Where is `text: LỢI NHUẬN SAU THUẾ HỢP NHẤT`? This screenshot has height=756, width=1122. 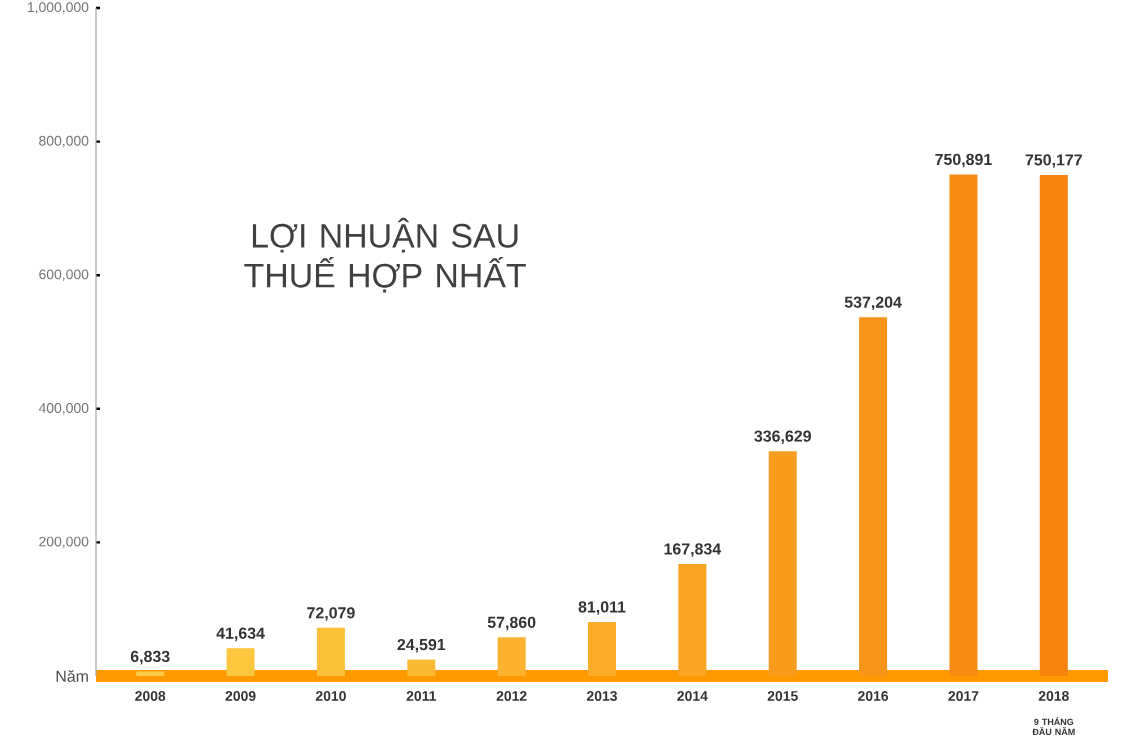
text: LỢI NHUẬN SAU THUẾ HỢP NHẤT is located at coordinates (385, 255).